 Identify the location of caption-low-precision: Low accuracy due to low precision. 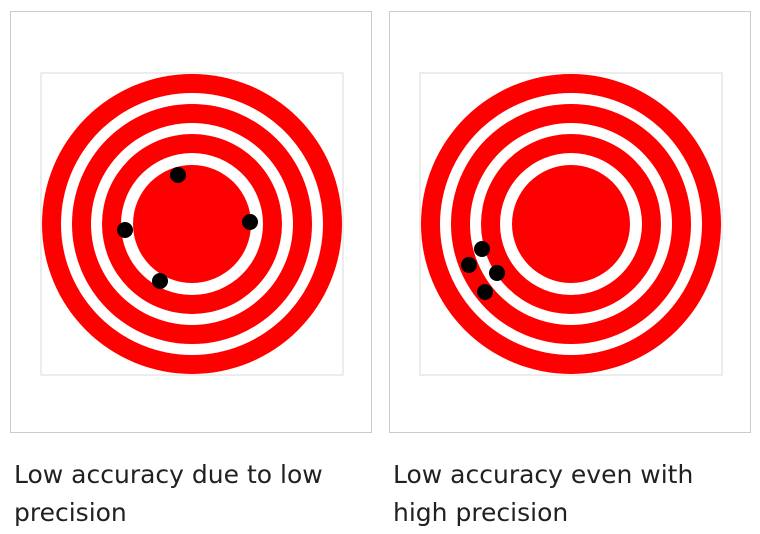
(168, 493).